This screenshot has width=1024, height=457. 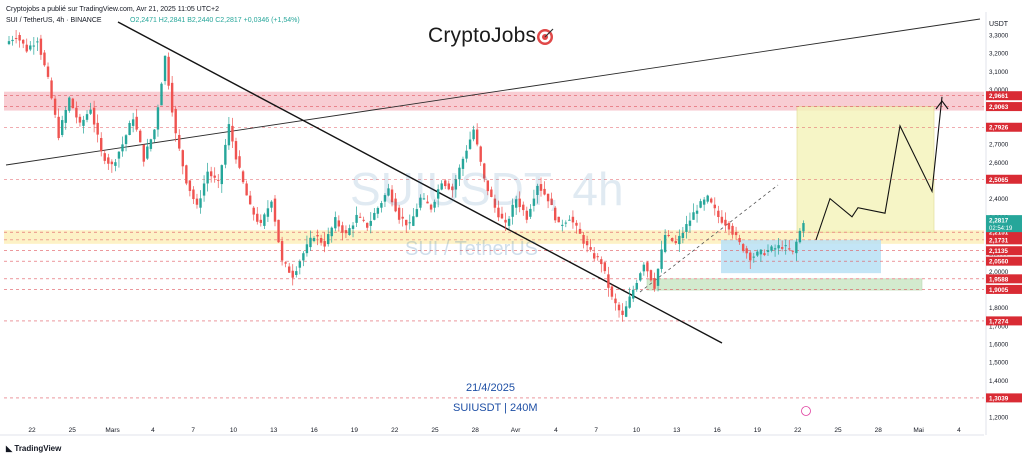 What do you see at coordinates (545, 36) in the screenshot?
I see `dartboard-target-icon` at bounding box center [545, 36].